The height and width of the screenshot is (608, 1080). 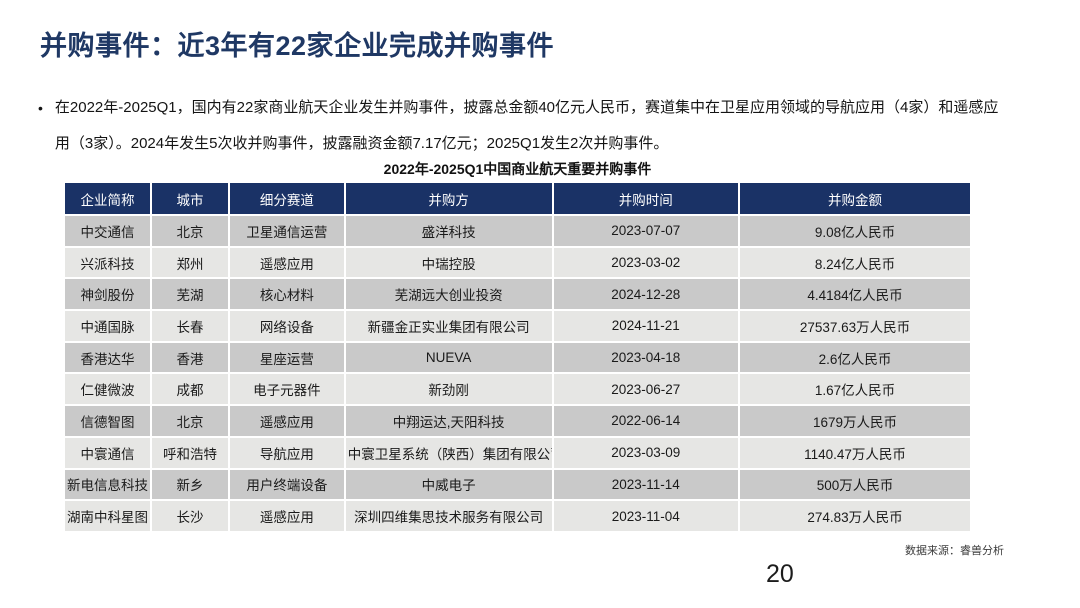 What do you see at coordinates (108, 231) in the screenshot?
I see `table-cell: 中交通信` at bounding box center [108, 231].